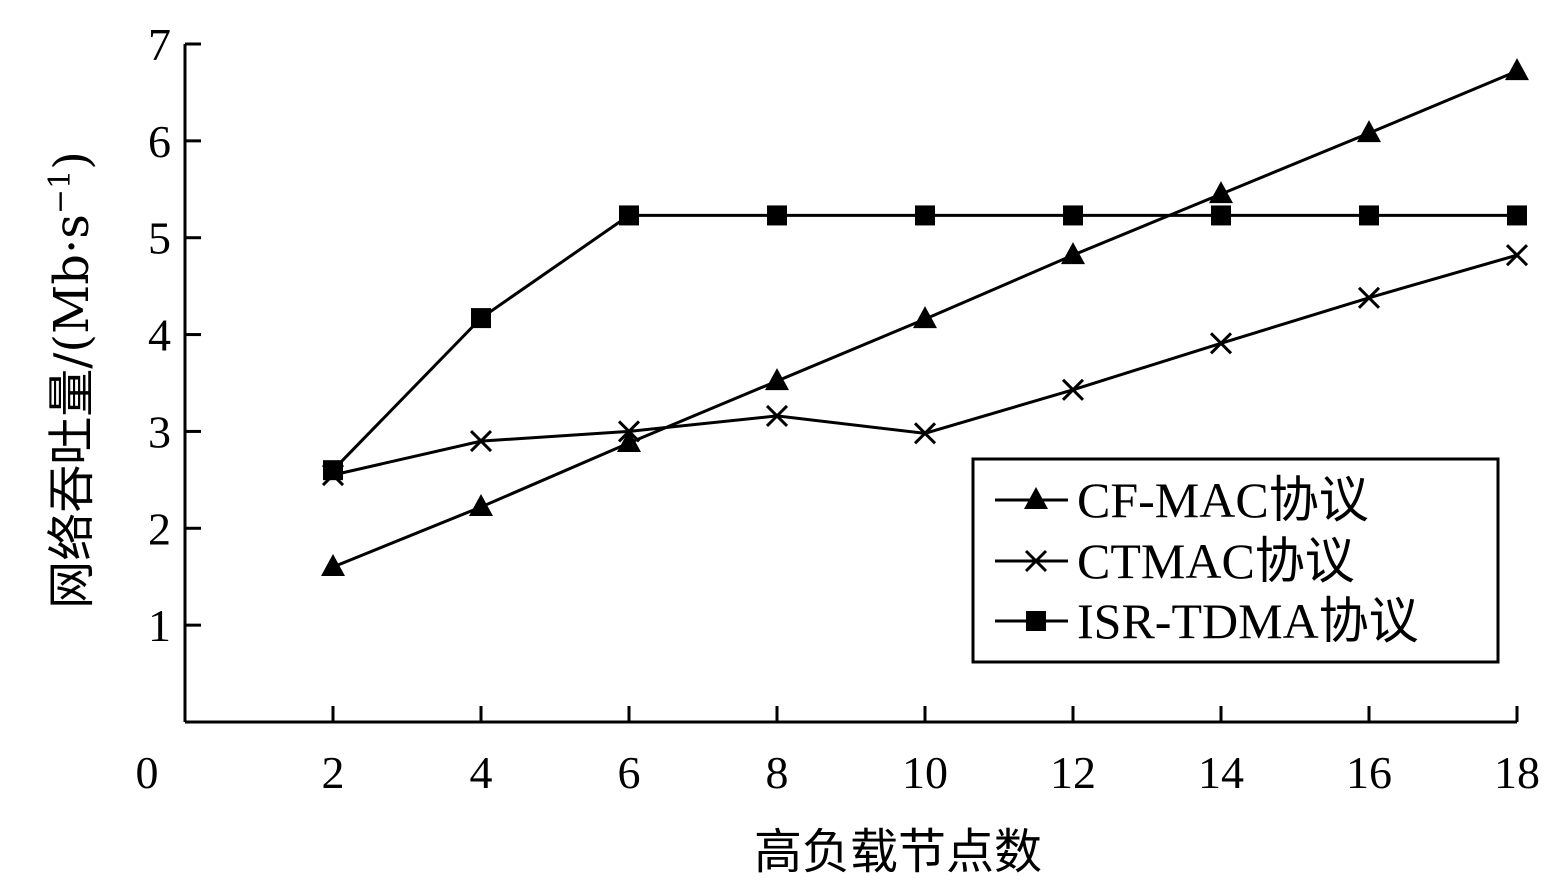 This screenshot has width=1547, height=889. What do you see at coordinates (60, 192) in the screenshot?
I see `y-axis-label-superscript: −1` at bounding box center [60, 192].